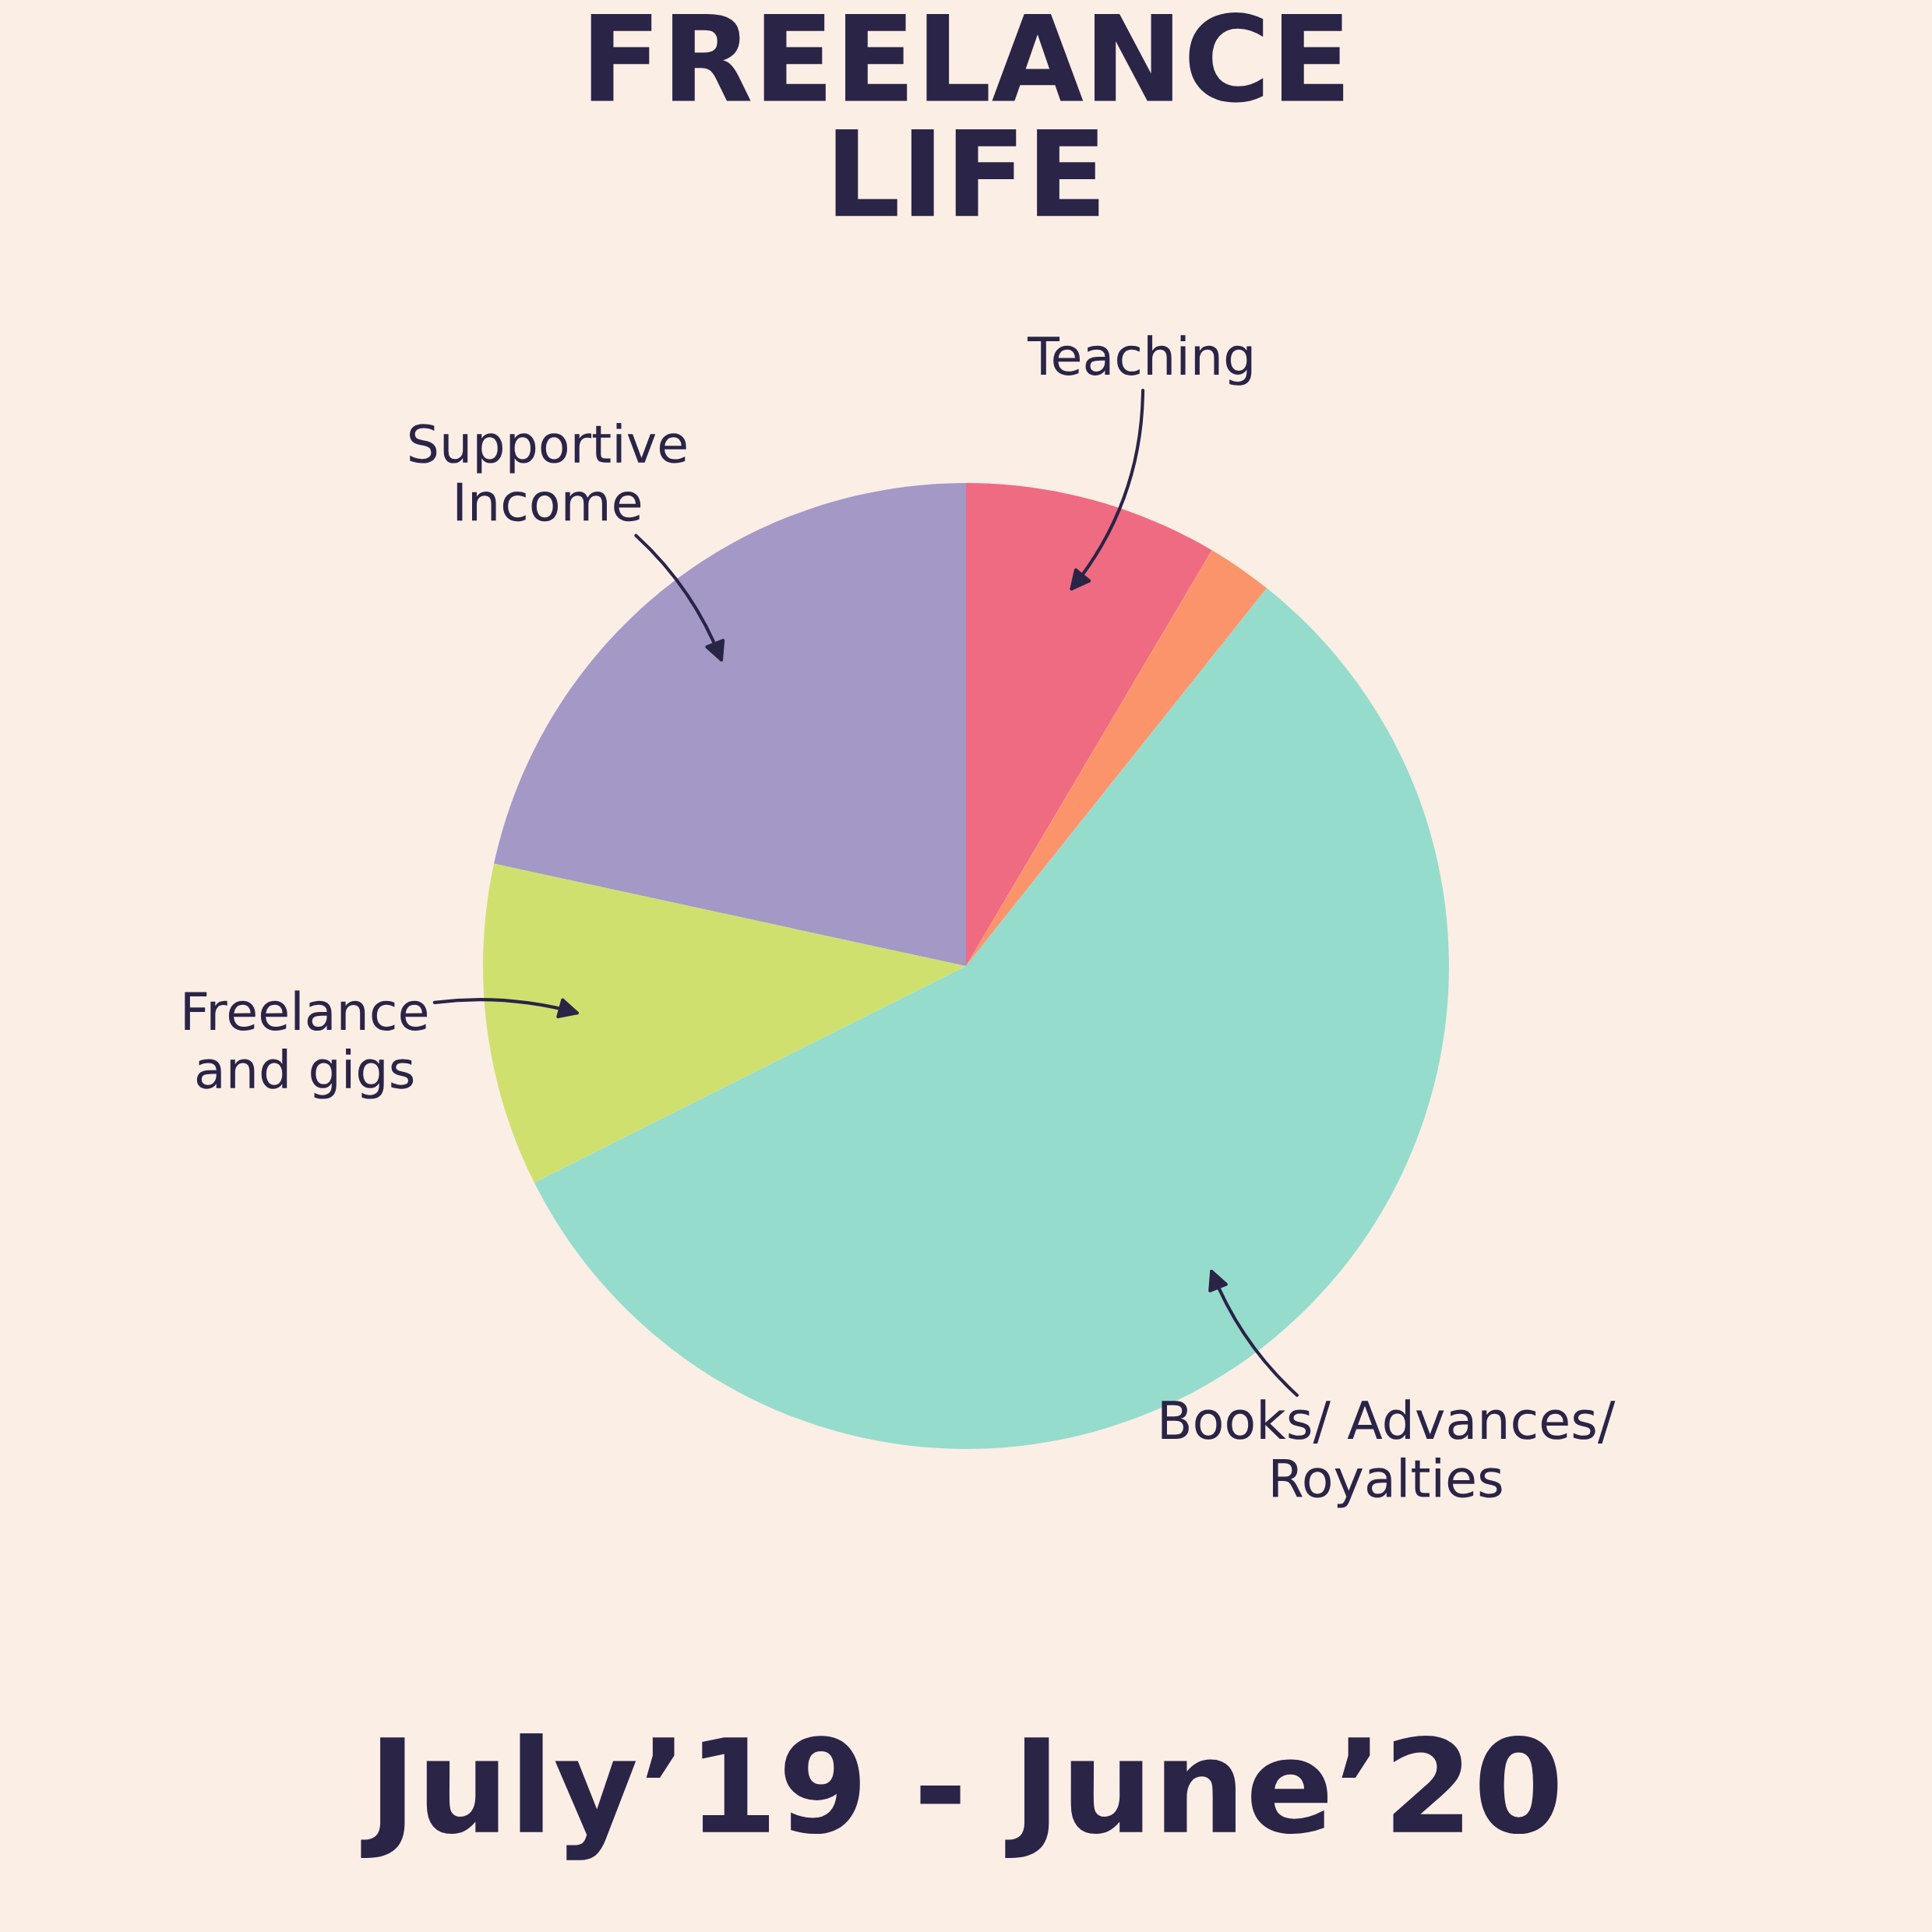 The image size is (1932, 1932). What do you see at coordinates (306, 1044) in the screenshot?
I see `slice-label: Freelance and gigs` at bounding box center [306, 1044].